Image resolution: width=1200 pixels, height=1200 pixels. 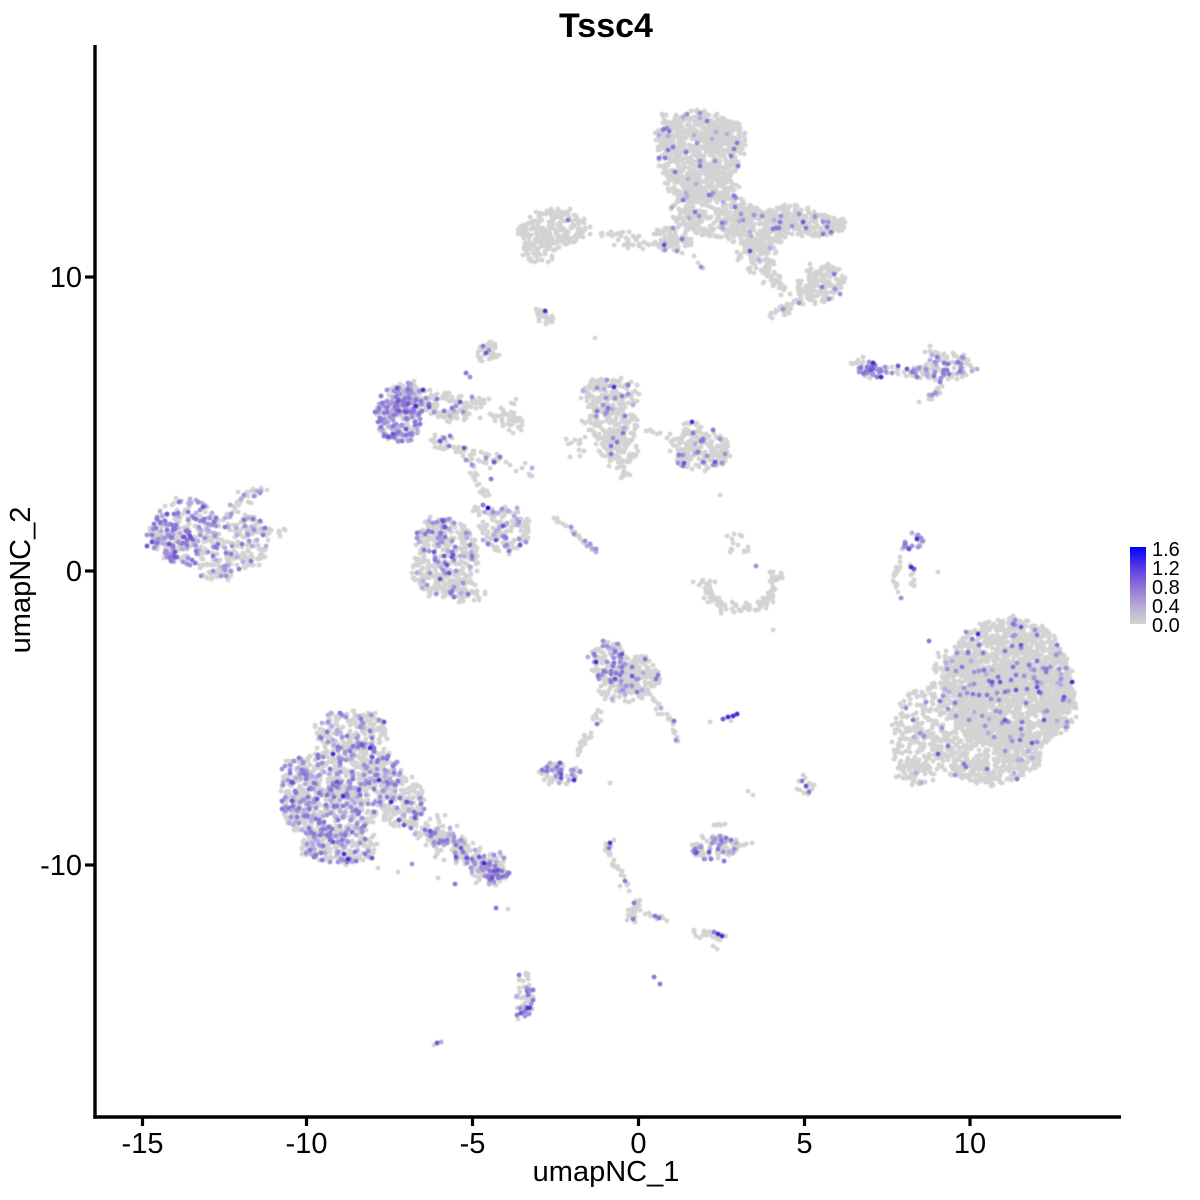 What do you see at coordinates (143, 1144) in the screenshot?
I see `svg-text: -15` at bounding box center [143, 1144].